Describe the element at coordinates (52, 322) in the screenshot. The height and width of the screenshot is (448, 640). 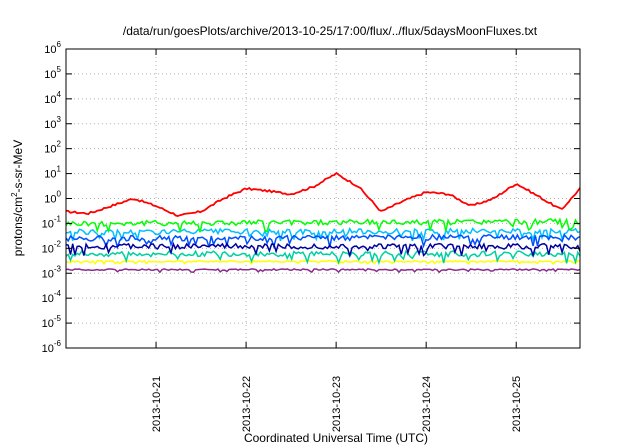
I see `y-tick-label: 10⁻⁵` at that location.